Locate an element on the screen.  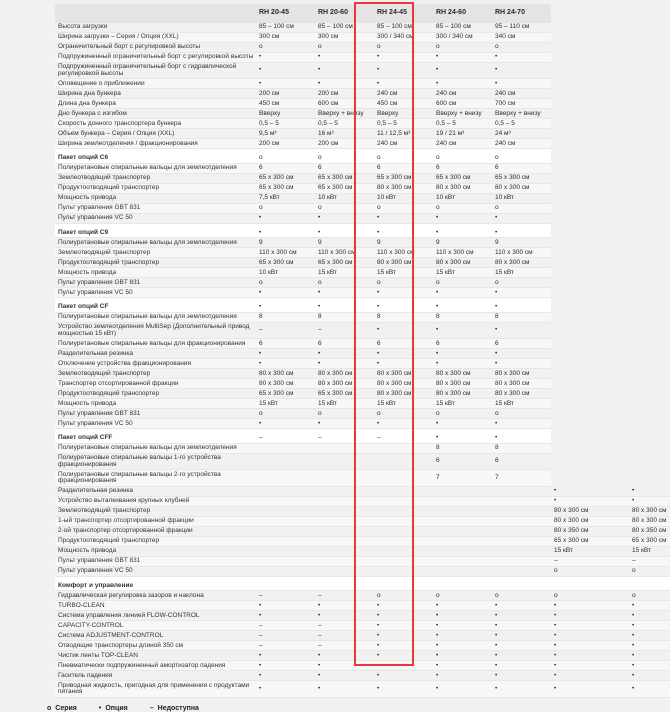
value-cell: 8 is located at coordinates (462, 448).